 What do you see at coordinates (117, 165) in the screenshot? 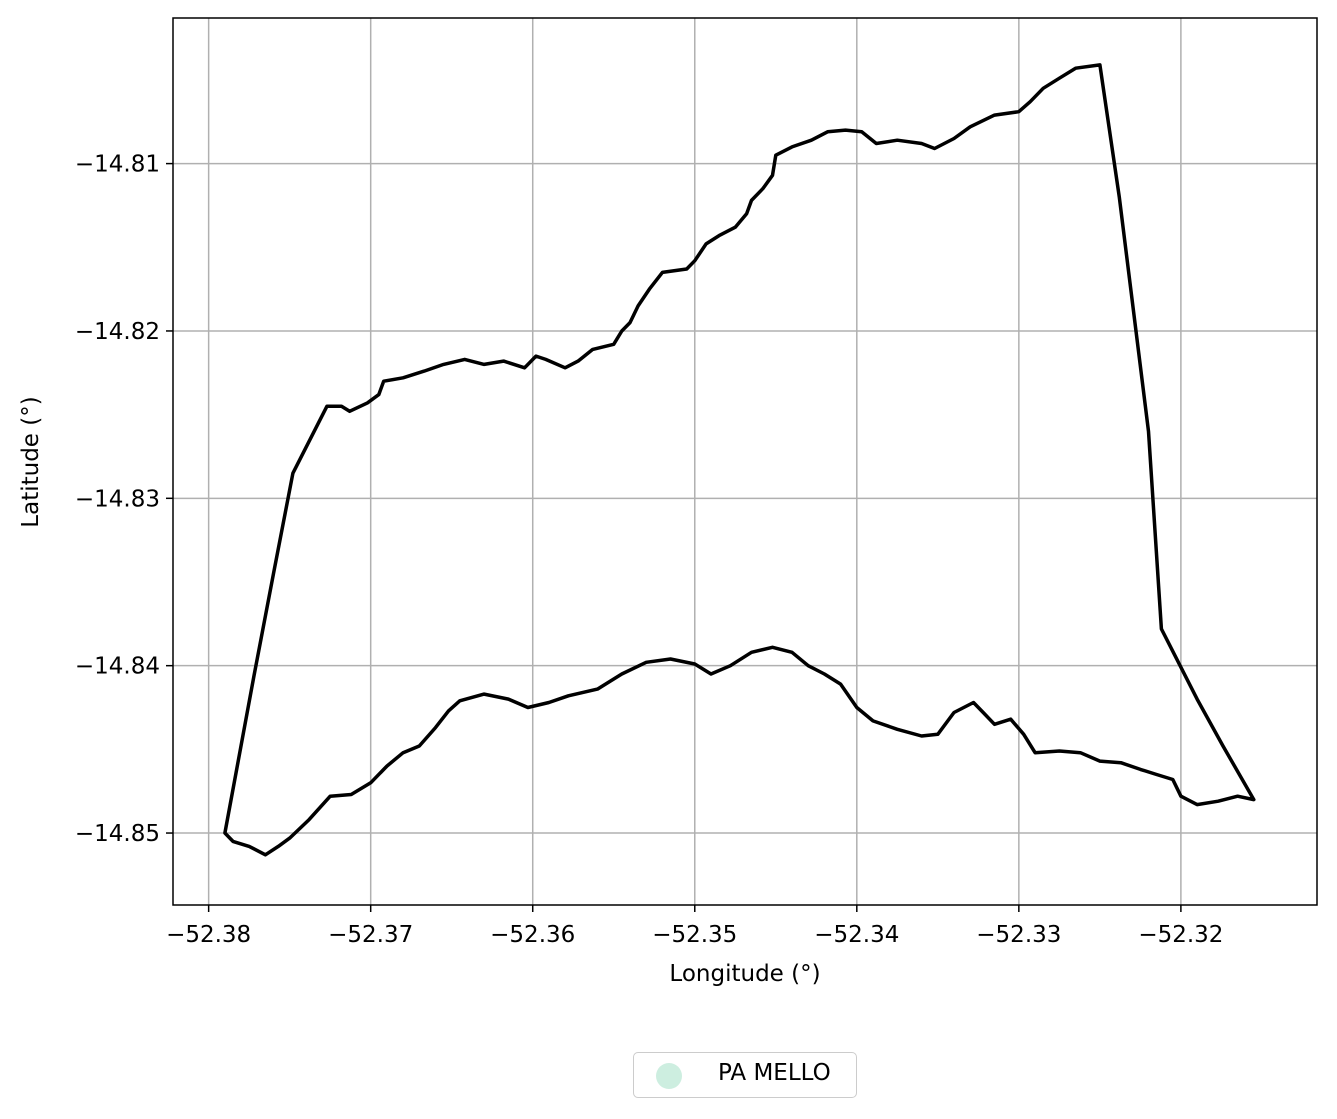
I see `y-tick-label: −14.81` at bounding box center [117, 165].